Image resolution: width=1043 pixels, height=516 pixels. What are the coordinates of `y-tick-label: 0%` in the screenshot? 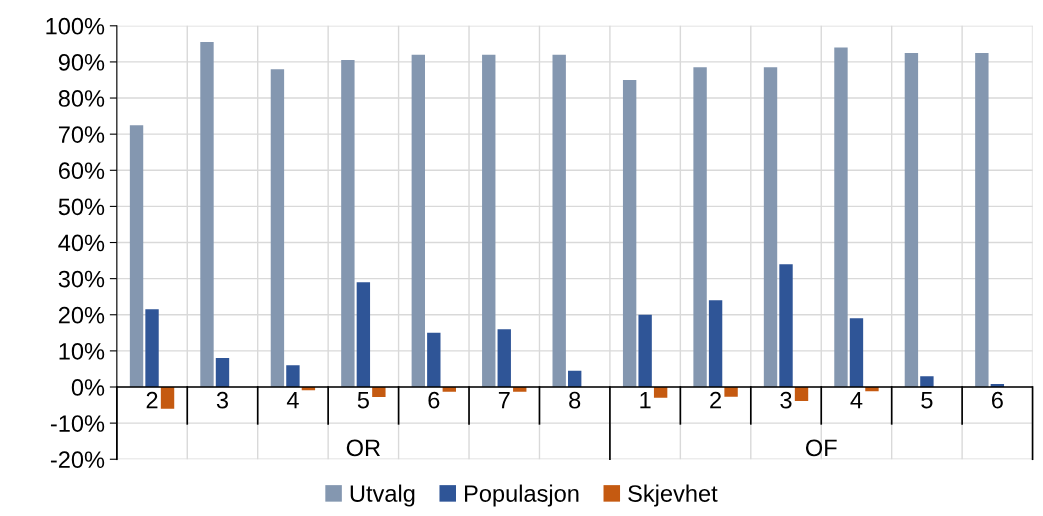 It's located at (88, 387).